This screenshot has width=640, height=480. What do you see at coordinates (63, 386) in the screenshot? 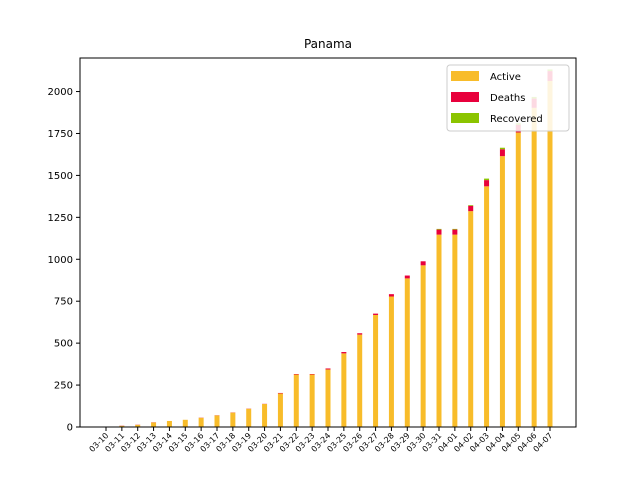
I see `y-tick-label: 250` at bounding box center [63, 386].